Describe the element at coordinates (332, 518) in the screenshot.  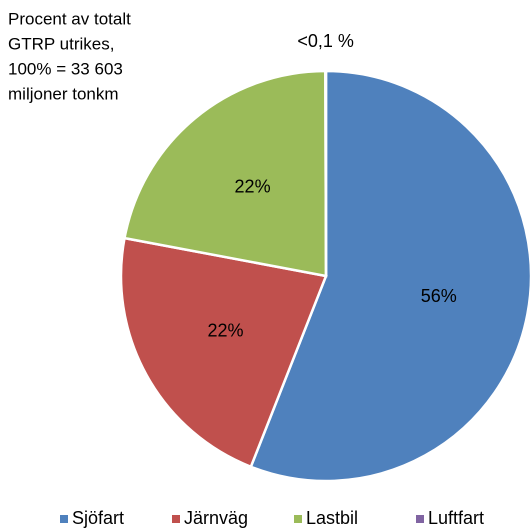
I see `legend-label: Lastbil` at that location.